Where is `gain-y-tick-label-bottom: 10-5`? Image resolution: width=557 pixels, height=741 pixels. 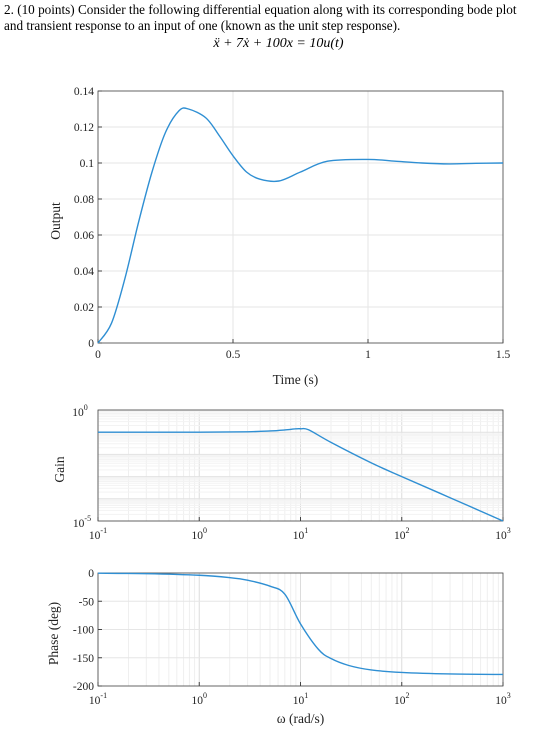 gain-y-tick-label-bottom: 10-5 is located at coordinates (82, 522).